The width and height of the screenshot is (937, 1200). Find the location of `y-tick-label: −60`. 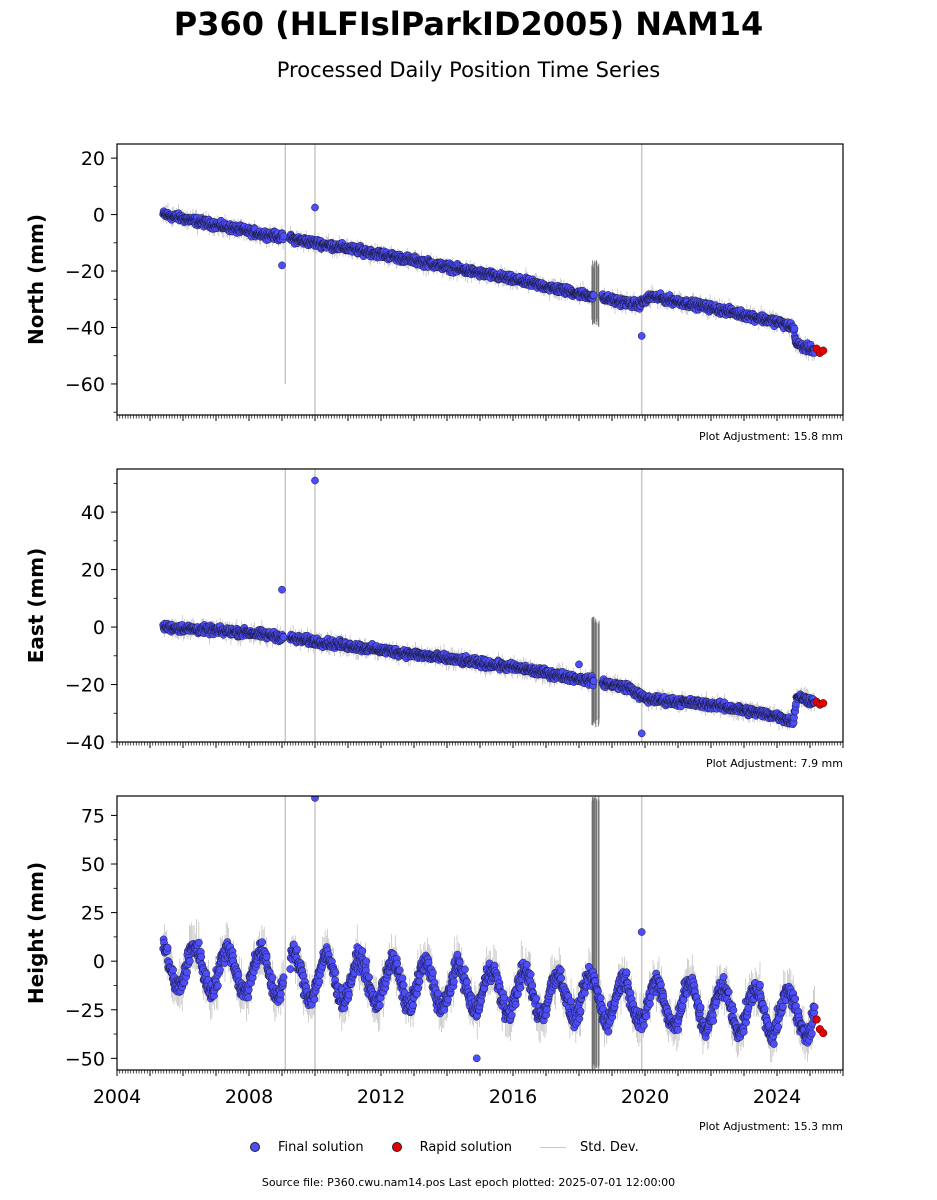

y-tick-label: −60 is located at coordinates (85, 385).